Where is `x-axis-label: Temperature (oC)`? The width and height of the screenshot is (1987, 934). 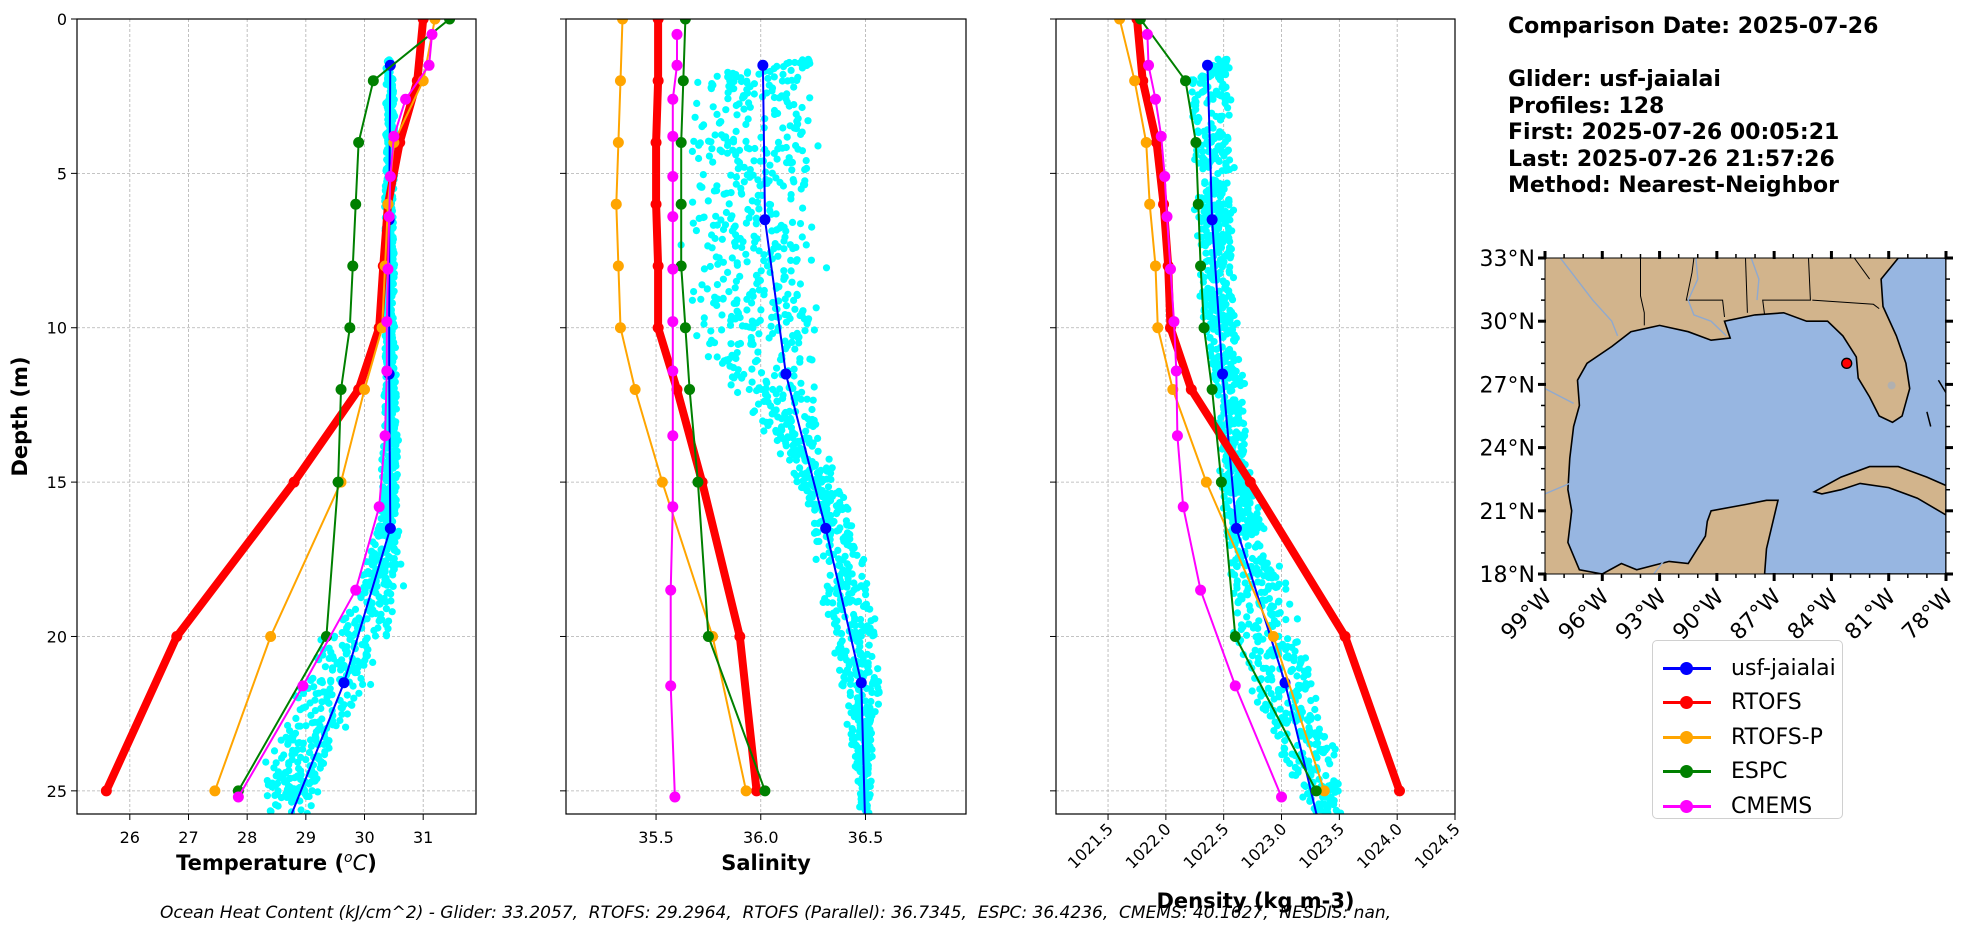 x-axis-label: Temperature (oC) is located at coordinates (276, 862).